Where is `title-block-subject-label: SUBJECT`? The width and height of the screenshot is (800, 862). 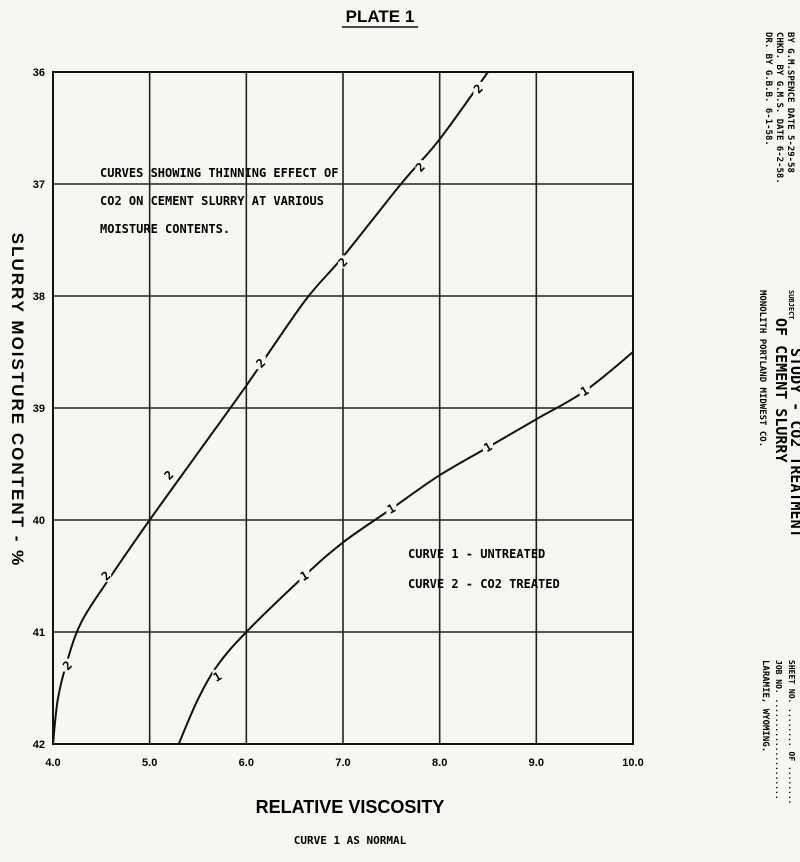 title-block-subject-label: SUBJECT is located at coordinates (791, 305).